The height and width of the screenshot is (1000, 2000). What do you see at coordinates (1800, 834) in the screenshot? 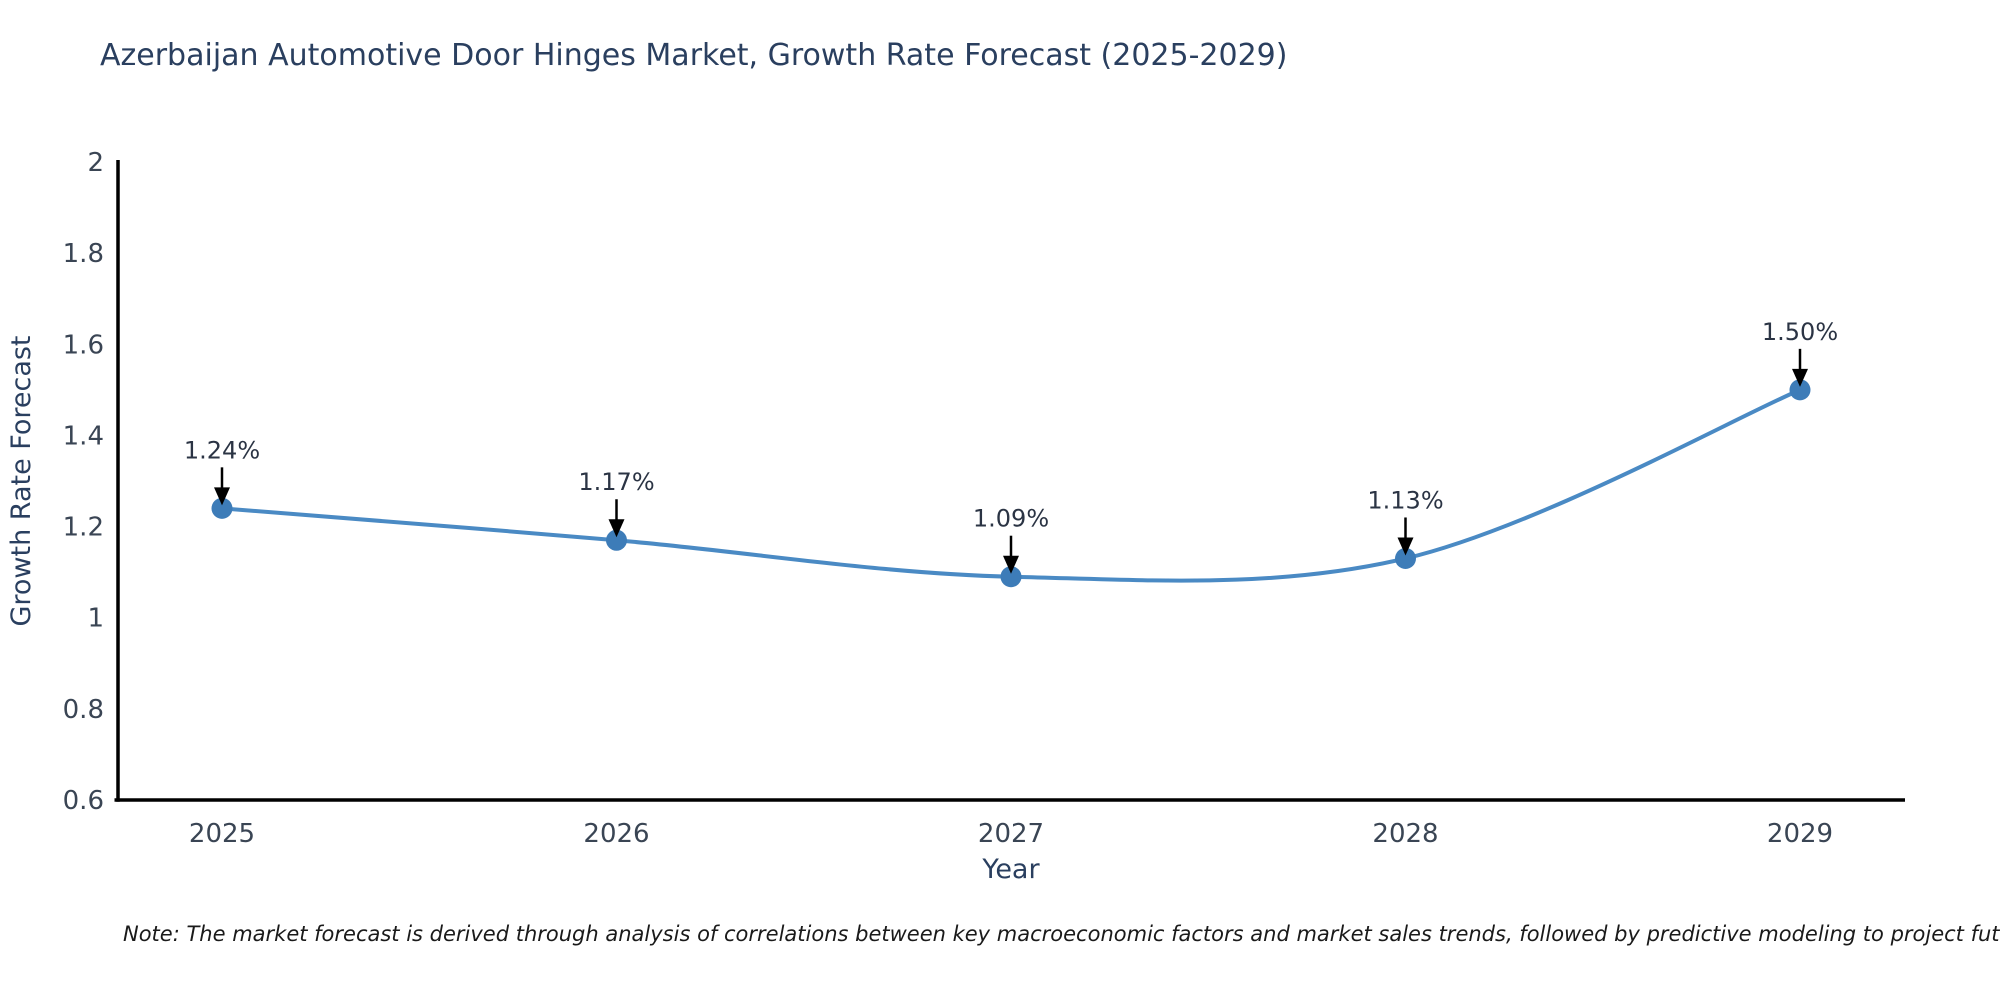
I see `x-tick-label: 2029` at bounding box center [1800, 834].